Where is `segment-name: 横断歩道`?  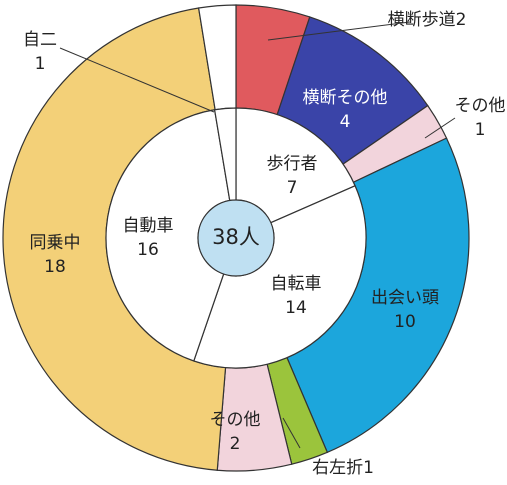
segment-name: 横断歩道 is located at coordinates (422, 20).